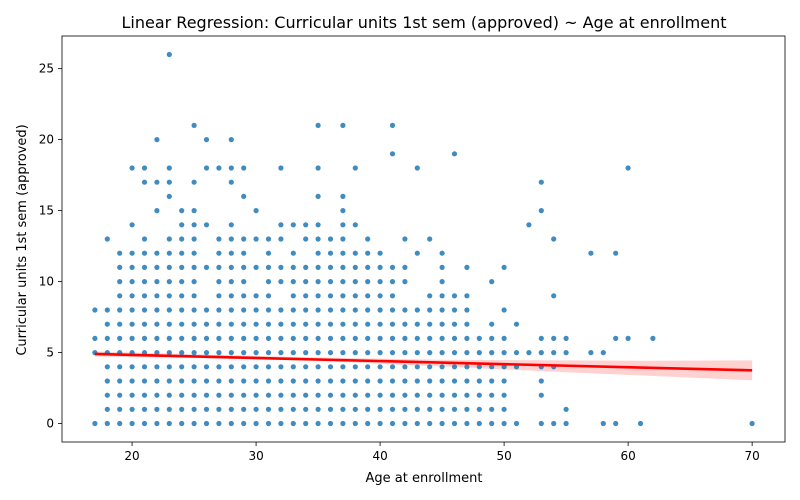 The width and height of the screenshot is (800, 500). What do you see at coordinates (50, 353) in the screenshot?
I see `y-tick-label: 5` at bounding box center [50, 353].